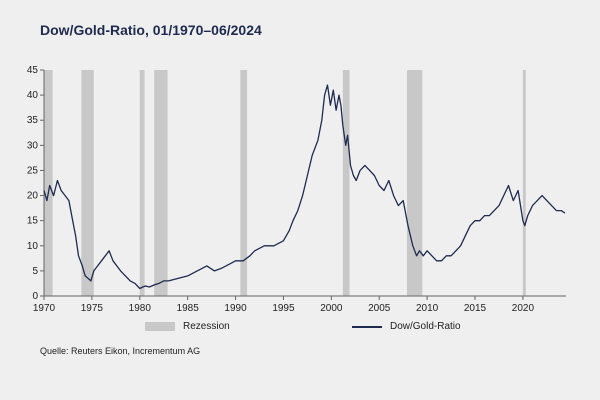  What do you see at coordinates (33, 246) in the screenshot?
I see `y-tick-label-10: 10` at bounding box center [33, 246].